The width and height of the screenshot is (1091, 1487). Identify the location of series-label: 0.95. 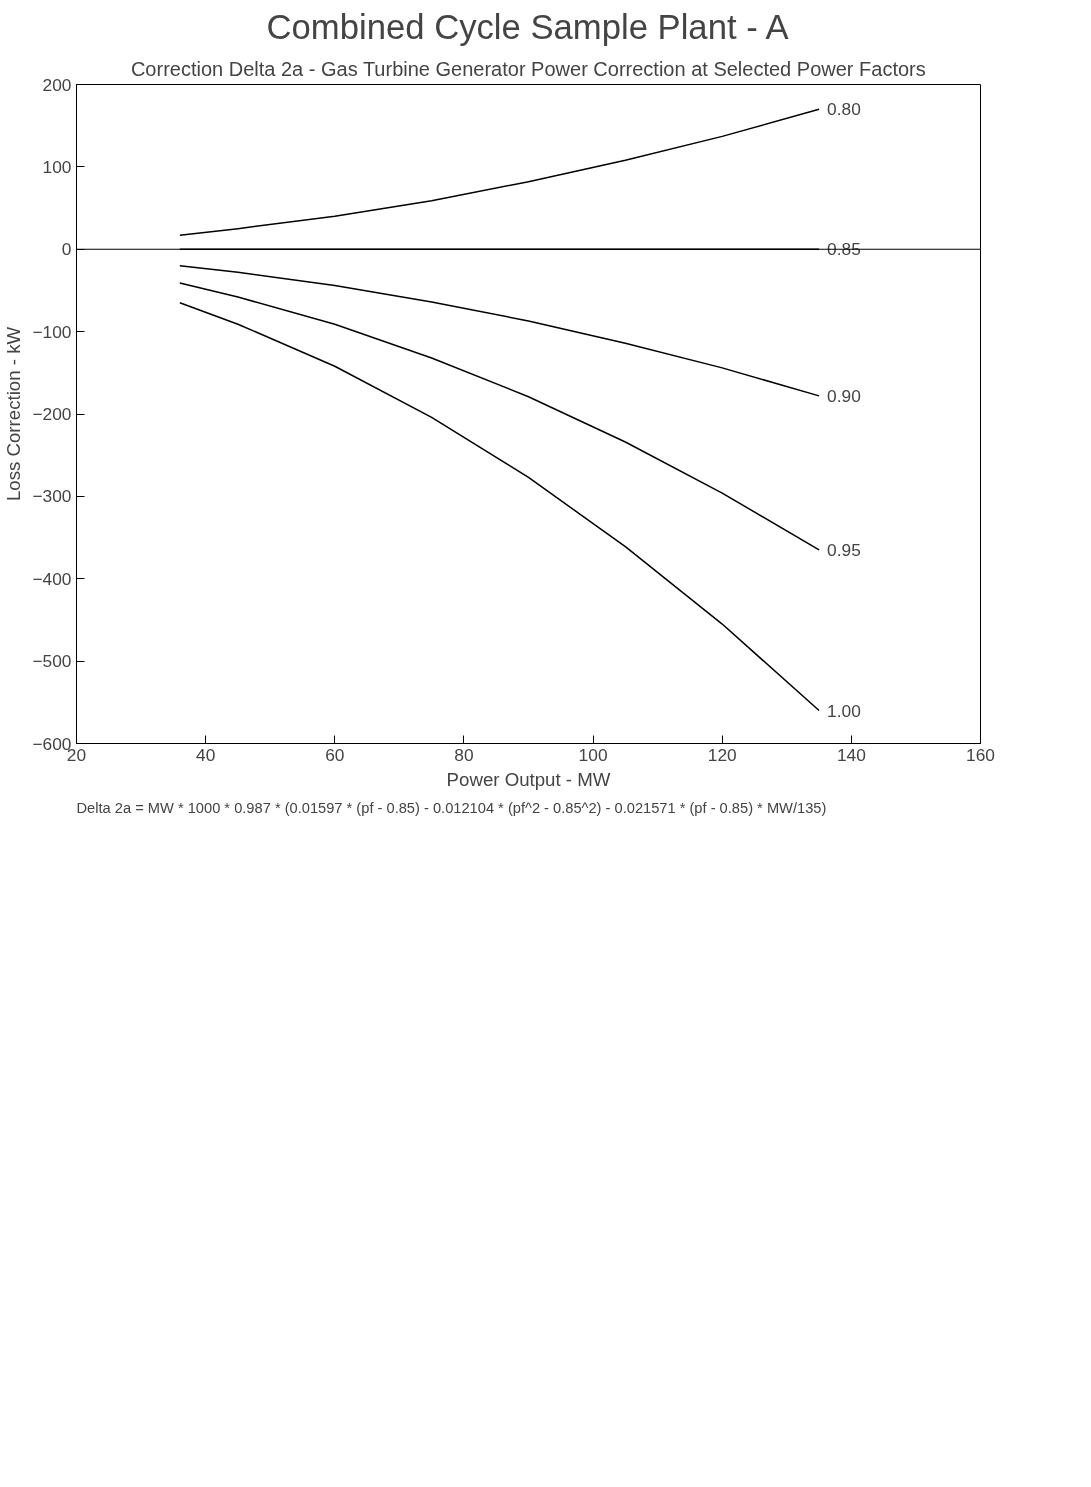
(844, 549).